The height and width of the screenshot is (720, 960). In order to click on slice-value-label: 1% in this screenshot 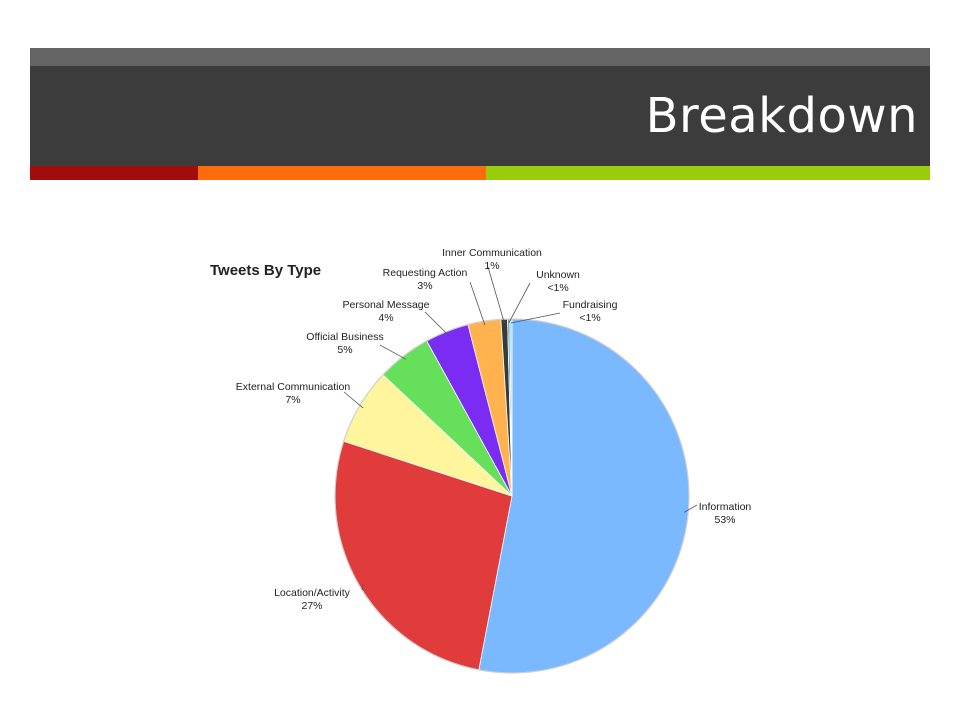, I will do `click(491, 266)`.